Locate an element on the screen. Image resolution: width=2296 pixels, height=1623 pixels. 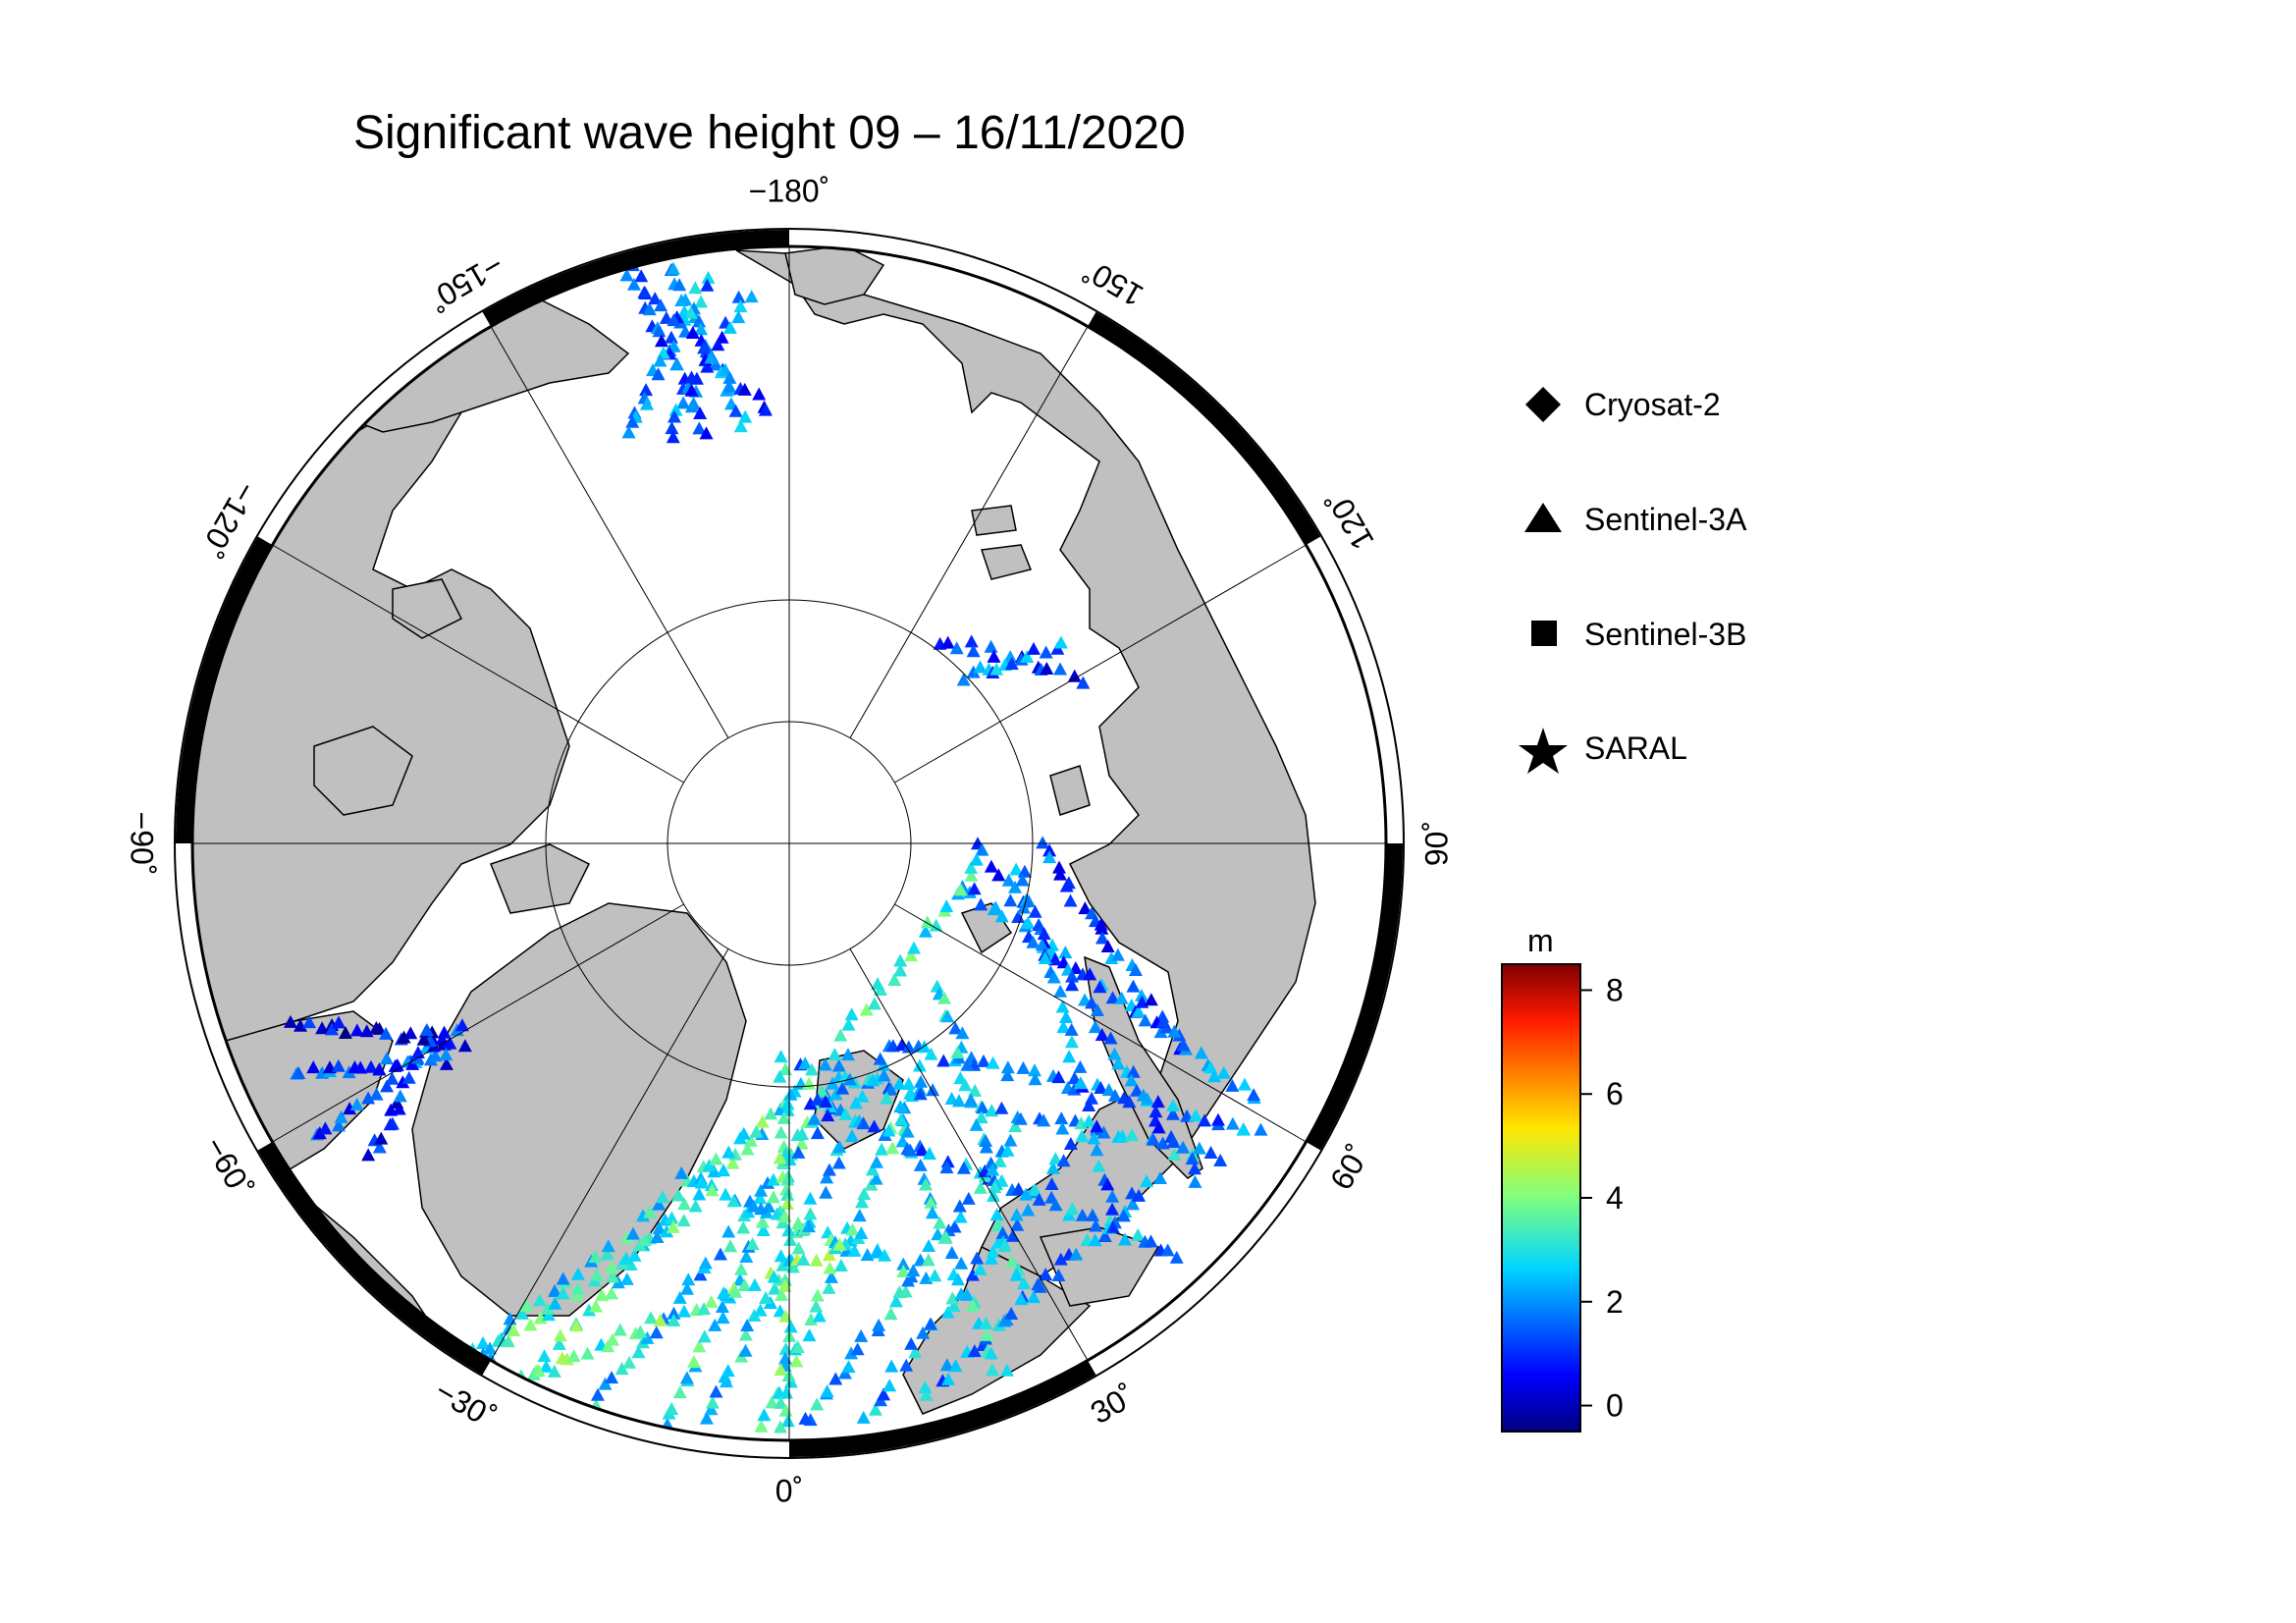
triangle-icon is located at coordinates (1543, 518).